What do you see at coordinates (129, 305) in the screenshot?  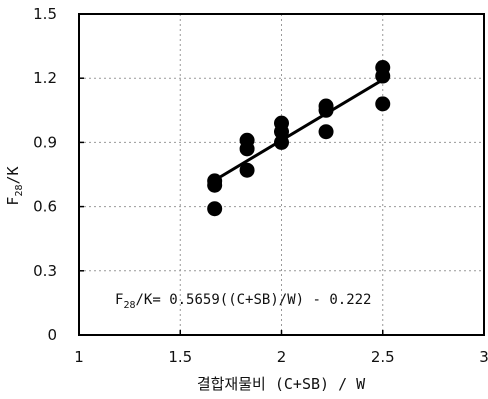 I see `equation-subscript: 28` at bounding box center [129, 305].